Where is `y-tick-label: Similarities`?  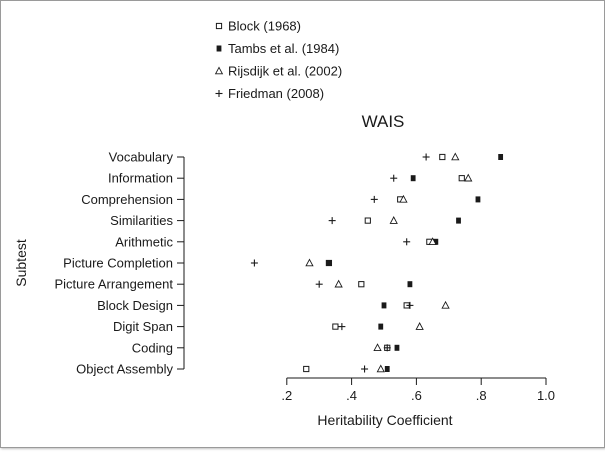
y-tick-label: Similarities is located at coordinates (141, 220).